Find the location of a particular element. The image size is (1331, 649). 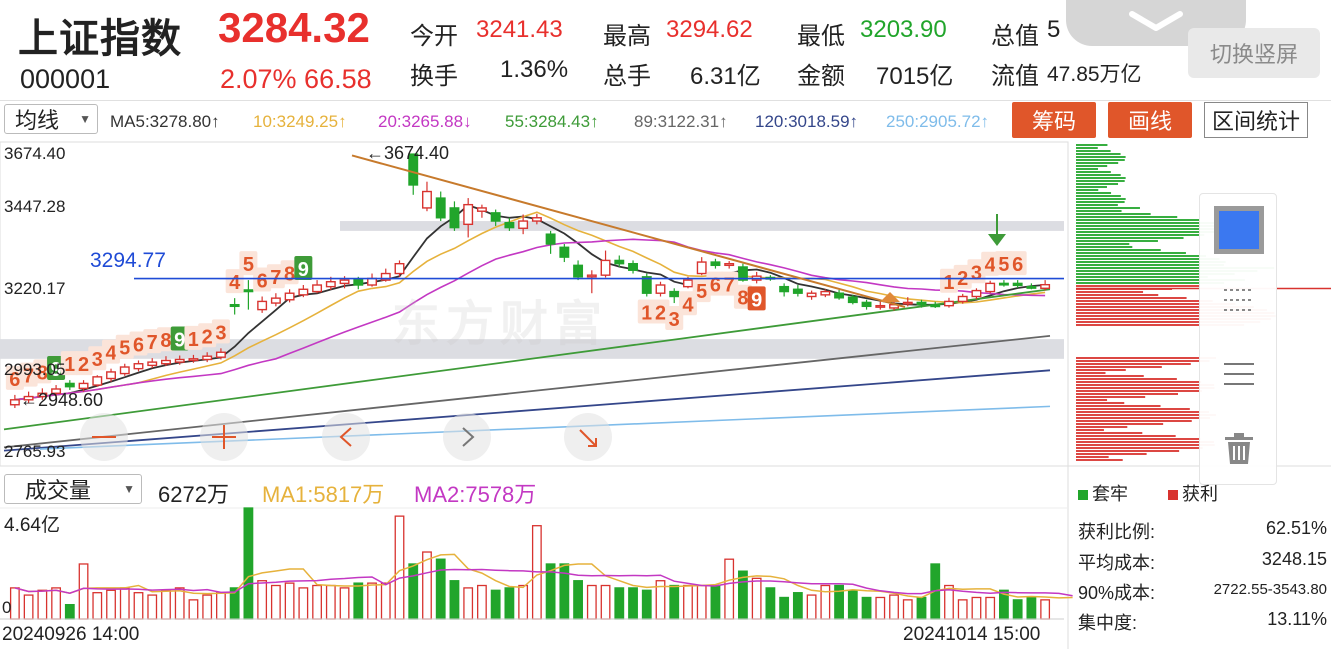

ma-type-select: 均线 ▼ is located at coordinates (51, 119).